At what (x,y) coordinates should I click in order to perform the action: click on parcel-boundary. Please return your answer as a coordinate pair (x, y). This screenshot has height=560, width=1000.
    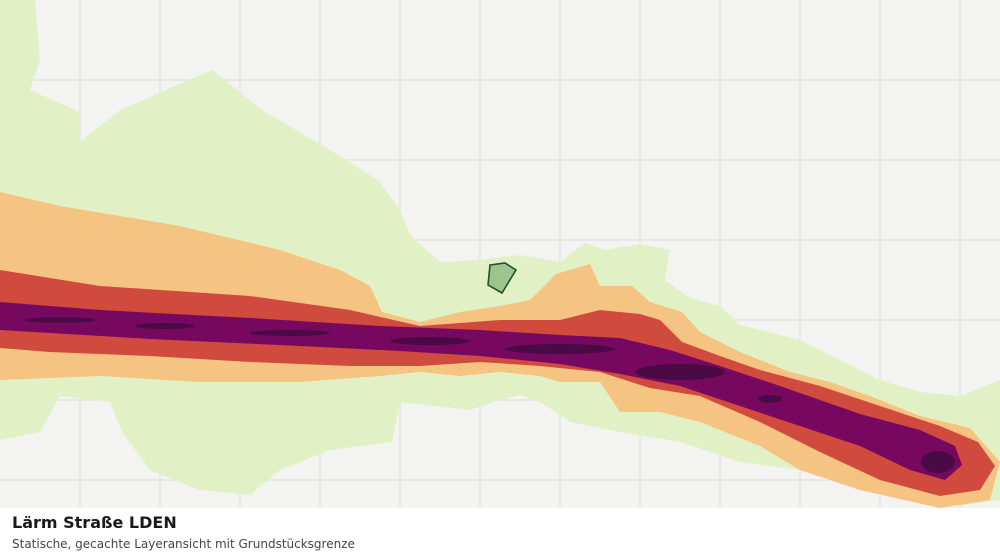
    Looking at the image, I should click on (502, 278).